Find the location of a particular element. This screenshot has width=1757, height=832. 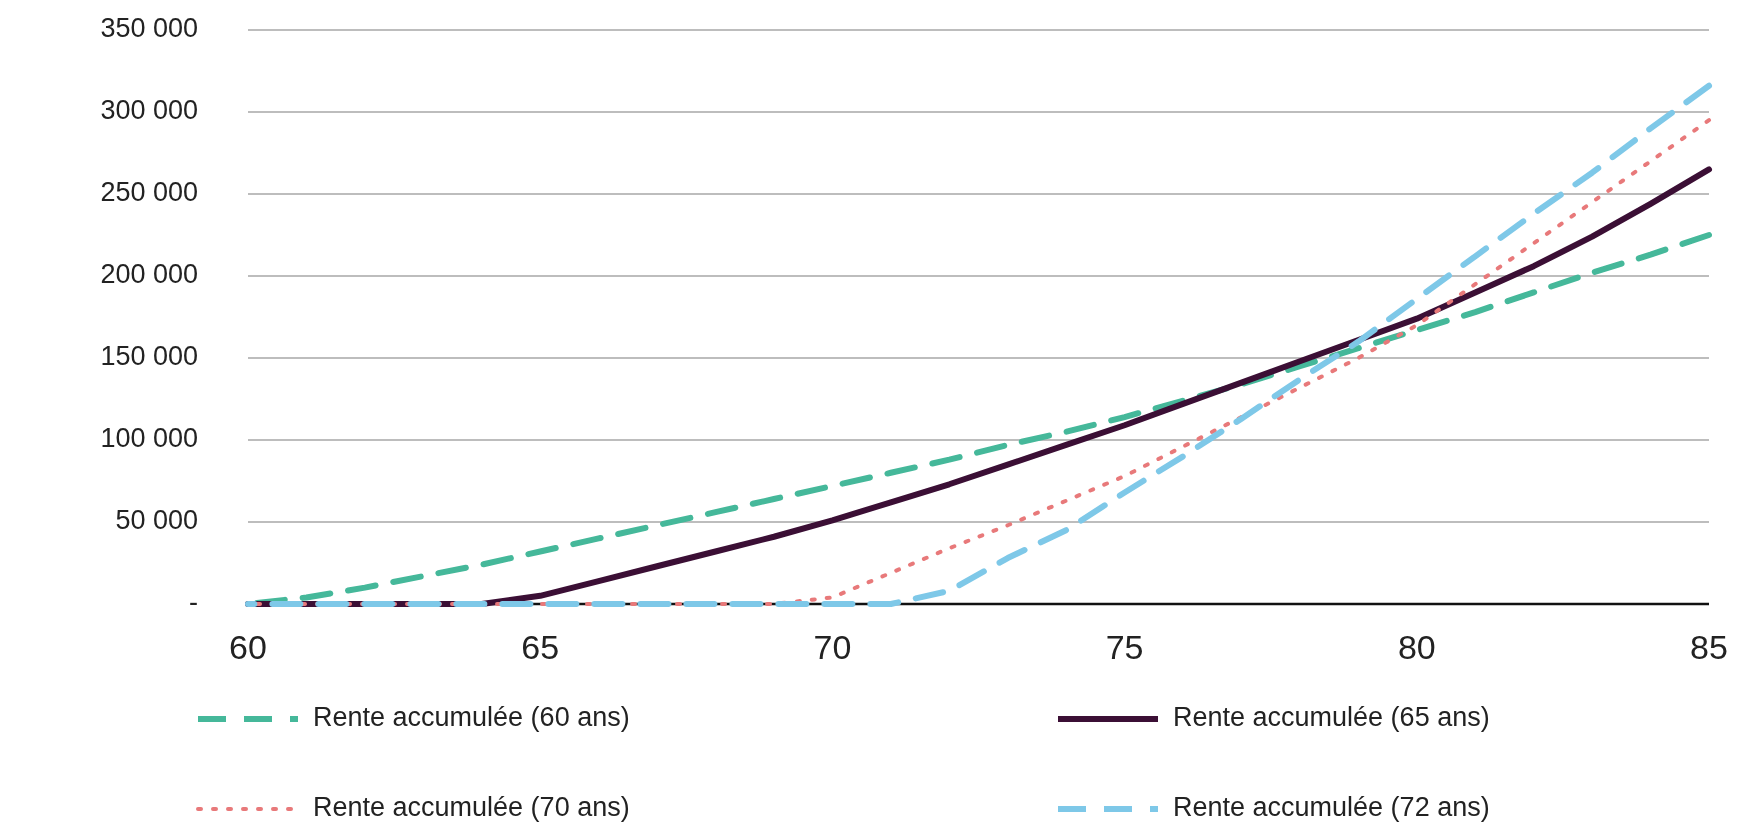

y-tick-label: - is located at coordinates (193, 602).